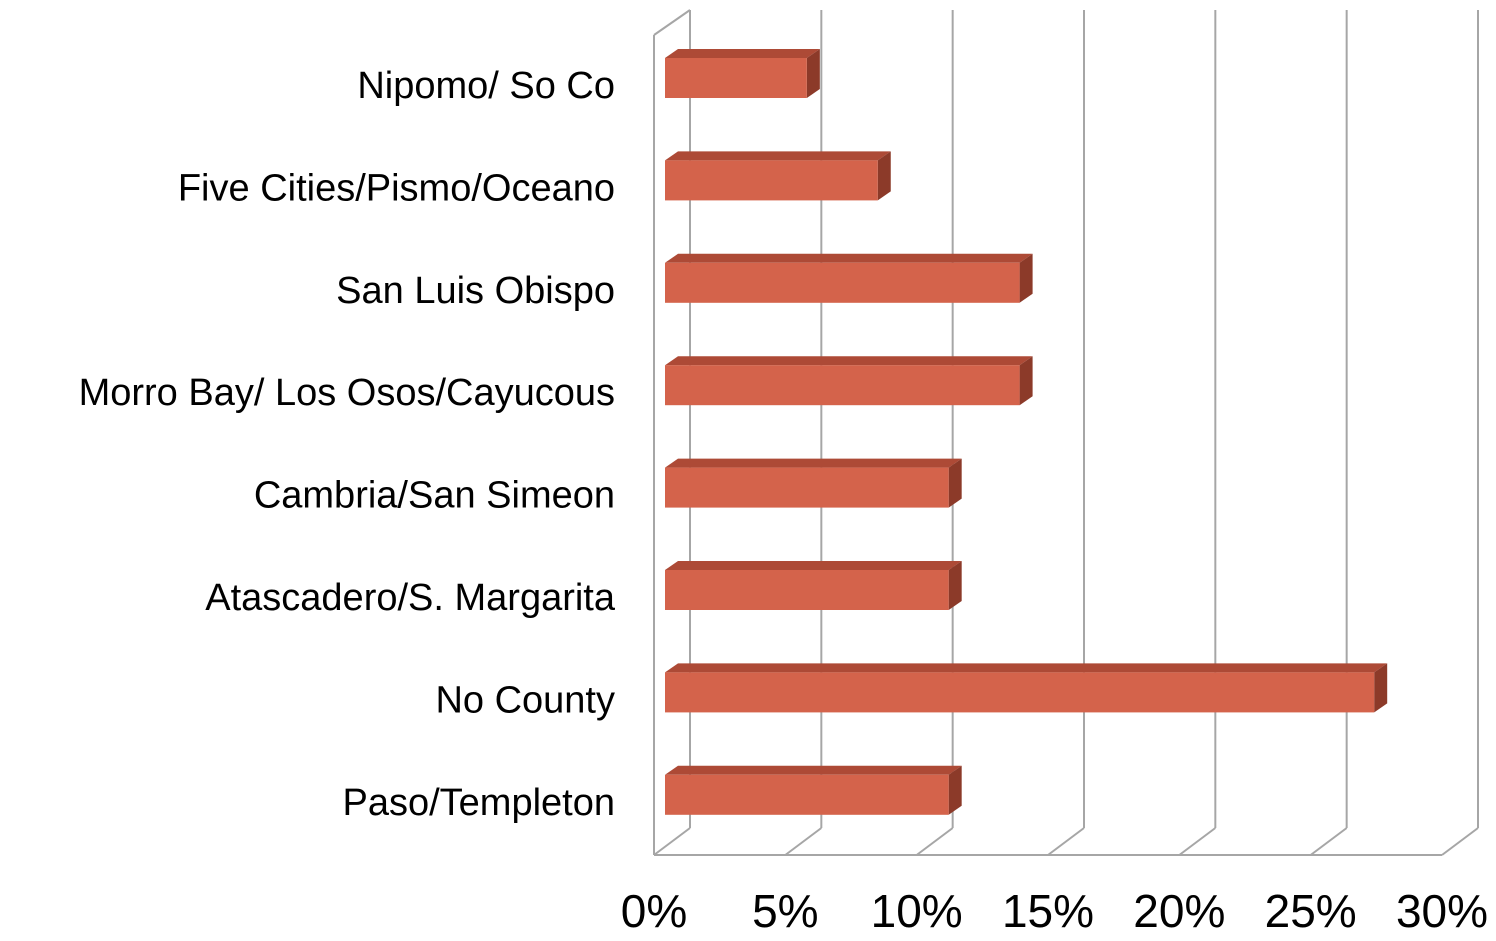  Describe the element at coordinates (654, 911) in the screenshot. I see `x-tick-label: 0%` at that location.